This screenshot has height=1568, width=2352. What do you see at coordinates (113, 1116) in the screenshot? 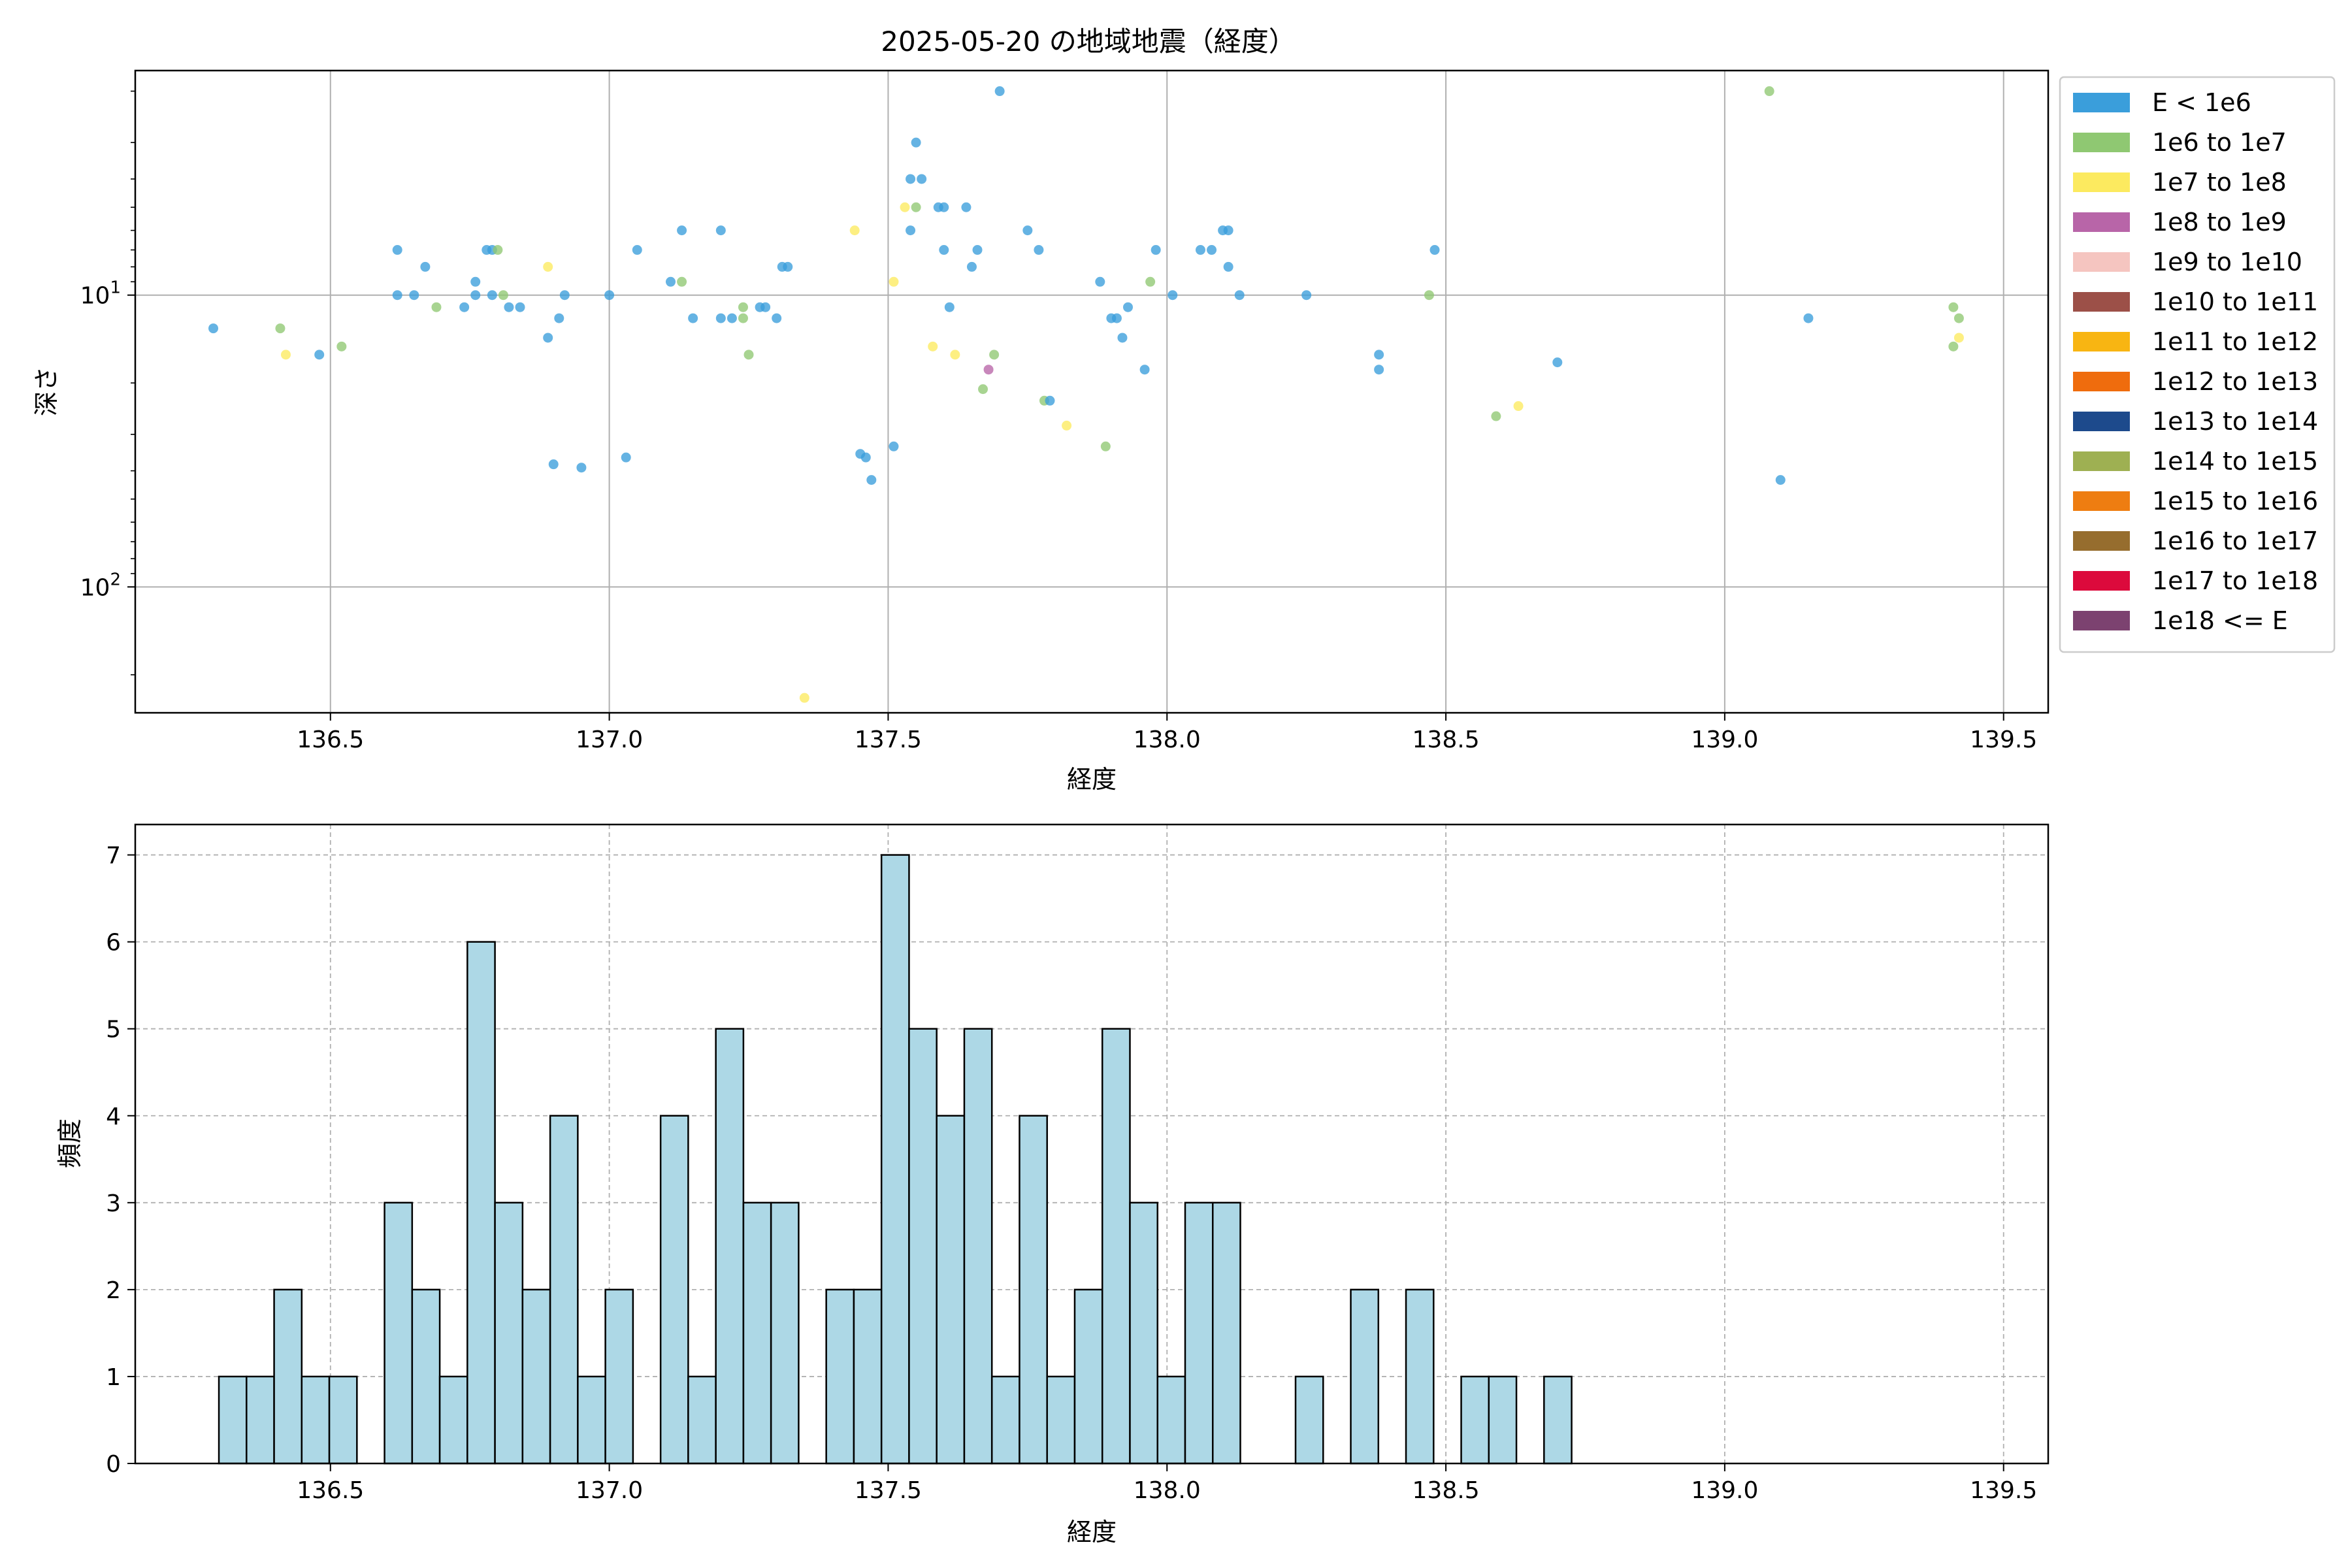
I see `histogram-y-tick-label: 4` at bounding box center [113, 1116].